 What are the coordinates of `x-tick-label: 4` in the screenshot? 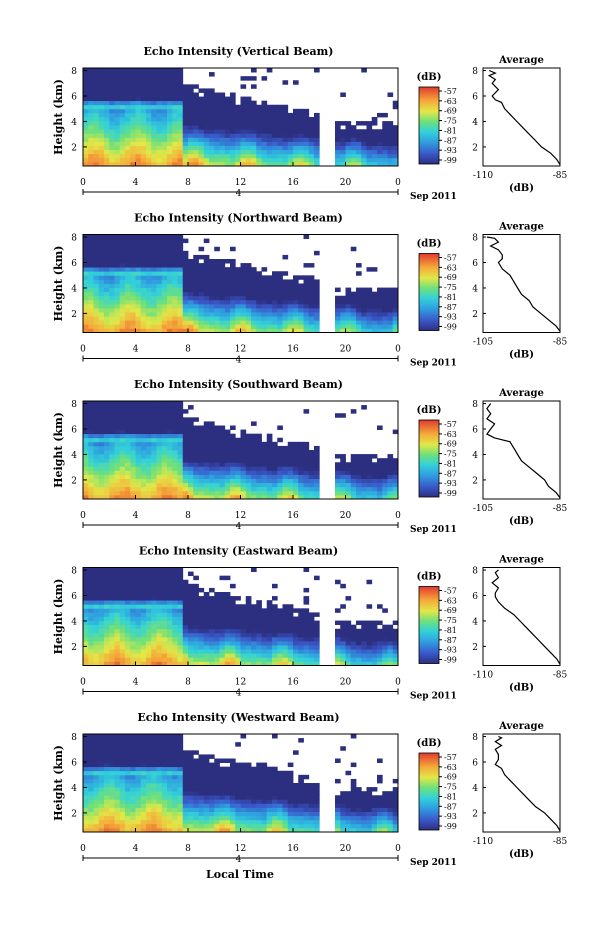 It's located at (136, 350).